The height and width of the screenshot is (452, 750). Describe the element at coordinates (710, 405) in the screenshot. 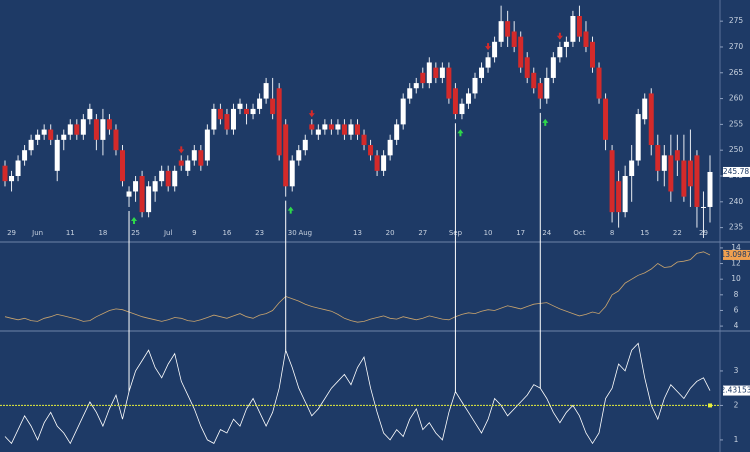

I see `threshold-marker` at that location.